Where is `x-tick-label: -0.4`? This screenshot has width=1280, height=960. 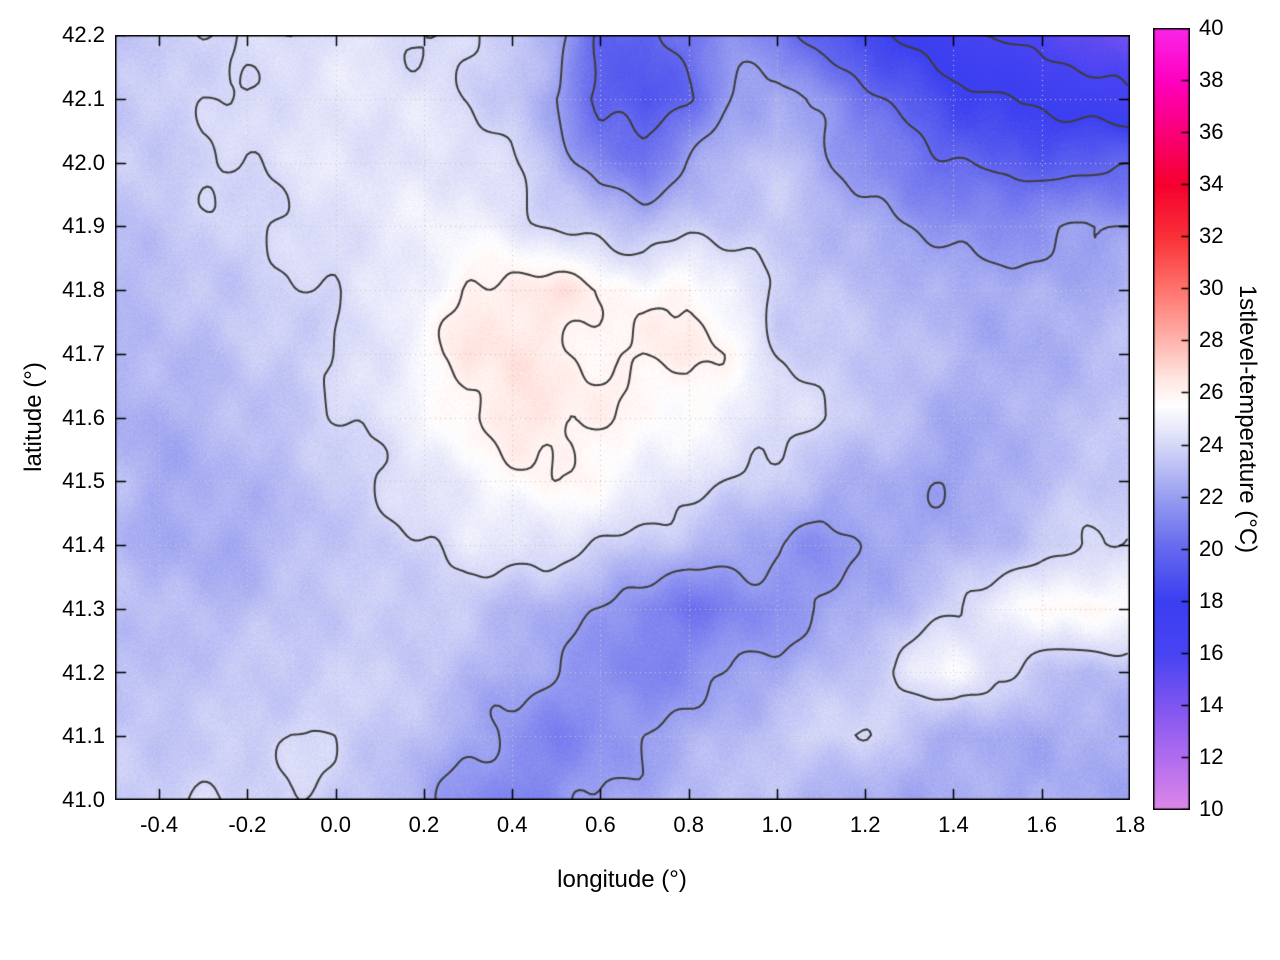 x-tick-label: -0.4 is located at coordinates (159, 824).